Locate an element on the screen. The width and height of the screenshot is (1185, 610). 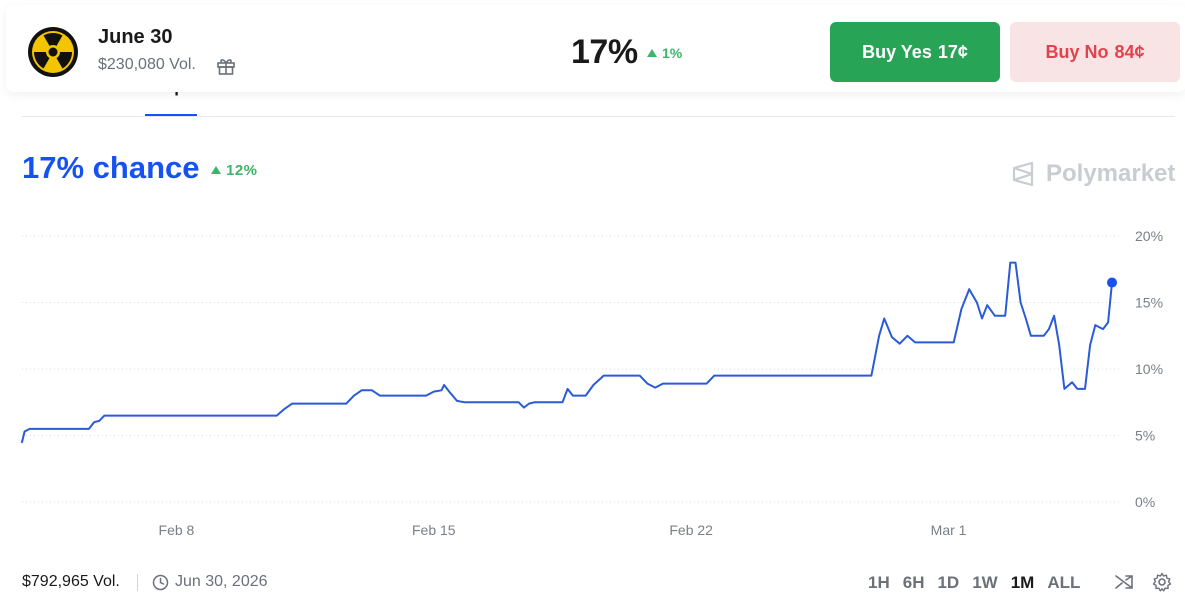
footer-divider is located at coordinates (137, 582).